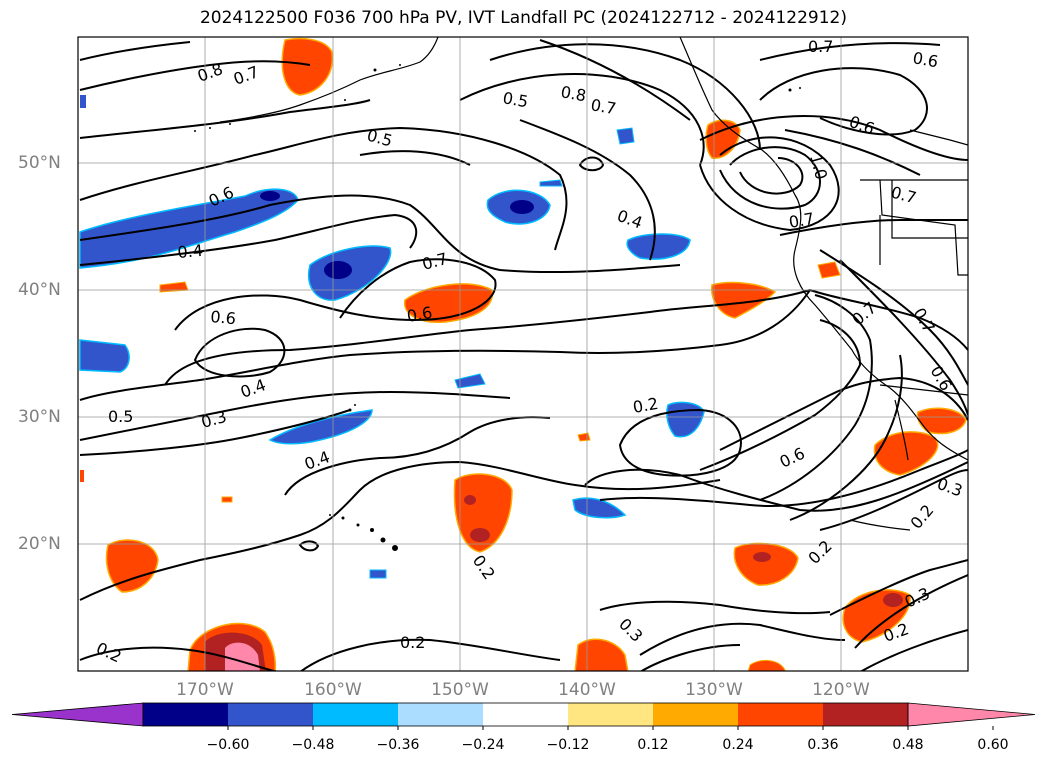  I want to click on contour-label: 1.0, so click(818, 167).